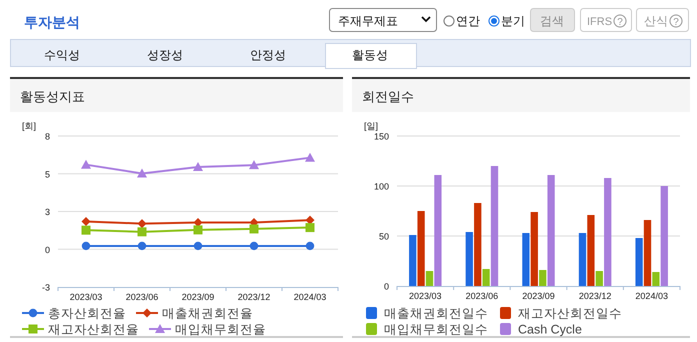  What do you see at coordinates (436, 313) in the screenshot?
I see `legend-label: 매출채권회전일수` at bounding box center [436, 313].